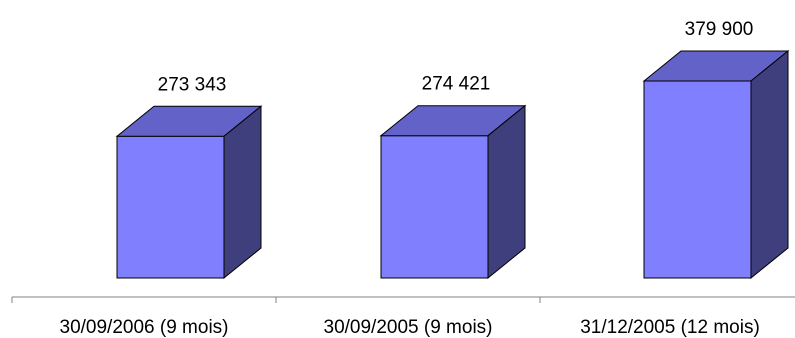  What do you see at coordinates (670, 327) in the screenshot?
I see `category-label: 31/12/2005 (12 mois)` at bounding box center [670, 327].